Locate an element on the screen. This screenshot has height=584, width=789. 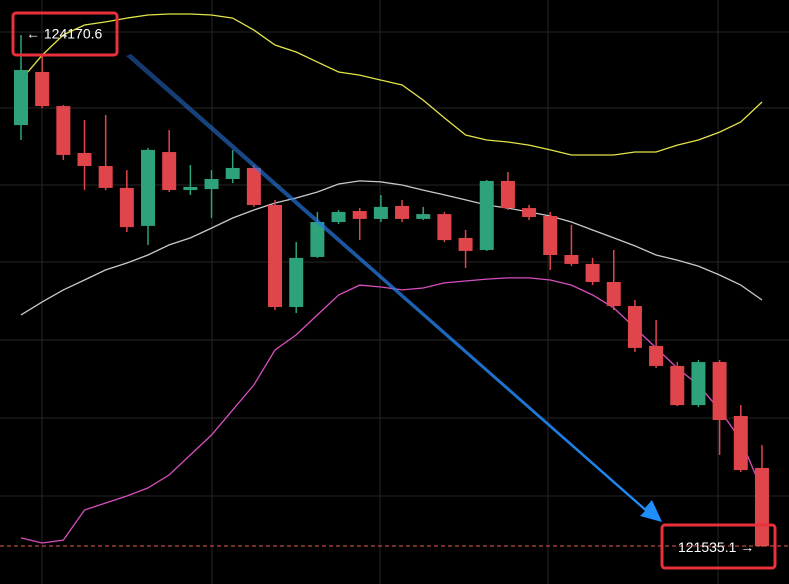
max-price-label: ← 124170.6 is located at coordinates (64, 34).